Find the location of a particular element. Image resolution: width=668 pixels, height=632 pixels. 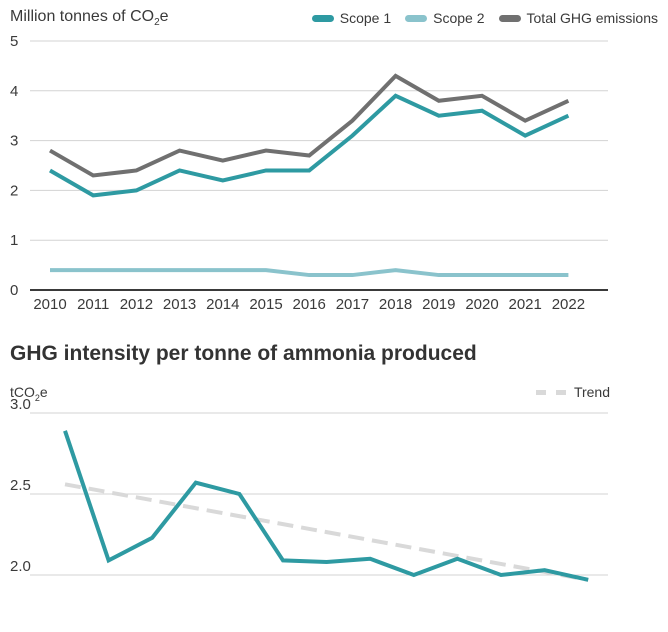

chart1-x-tick-label: 2017 is located at coordinates (352, 304).